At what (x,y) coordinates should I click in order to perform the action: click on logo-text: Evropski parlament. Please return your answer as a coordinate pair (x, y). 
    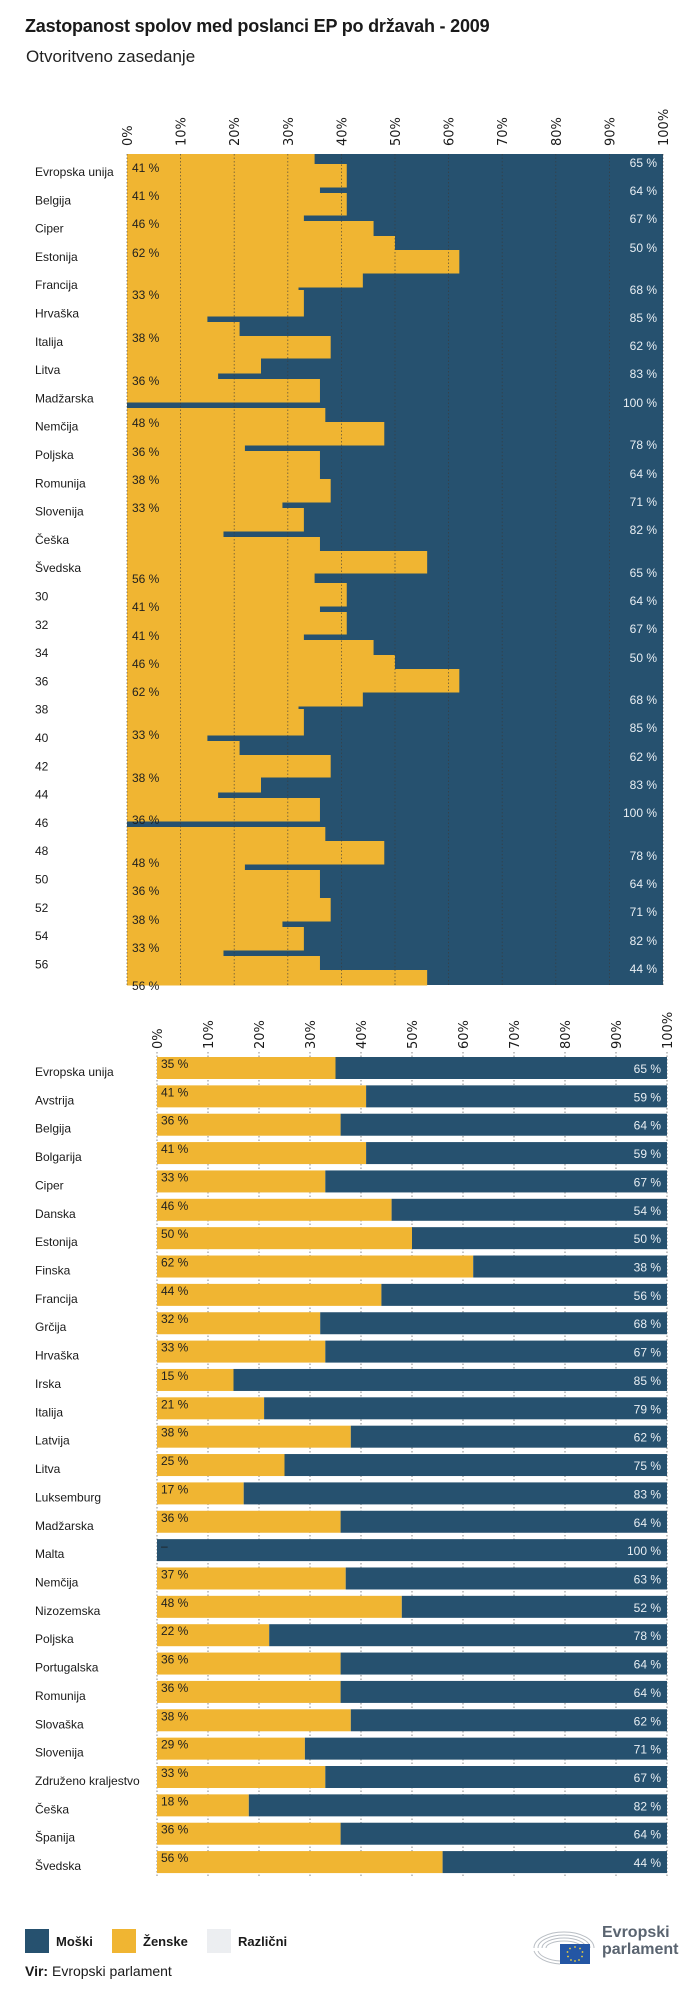
    Looking at the image, I should click on (640, 1941).